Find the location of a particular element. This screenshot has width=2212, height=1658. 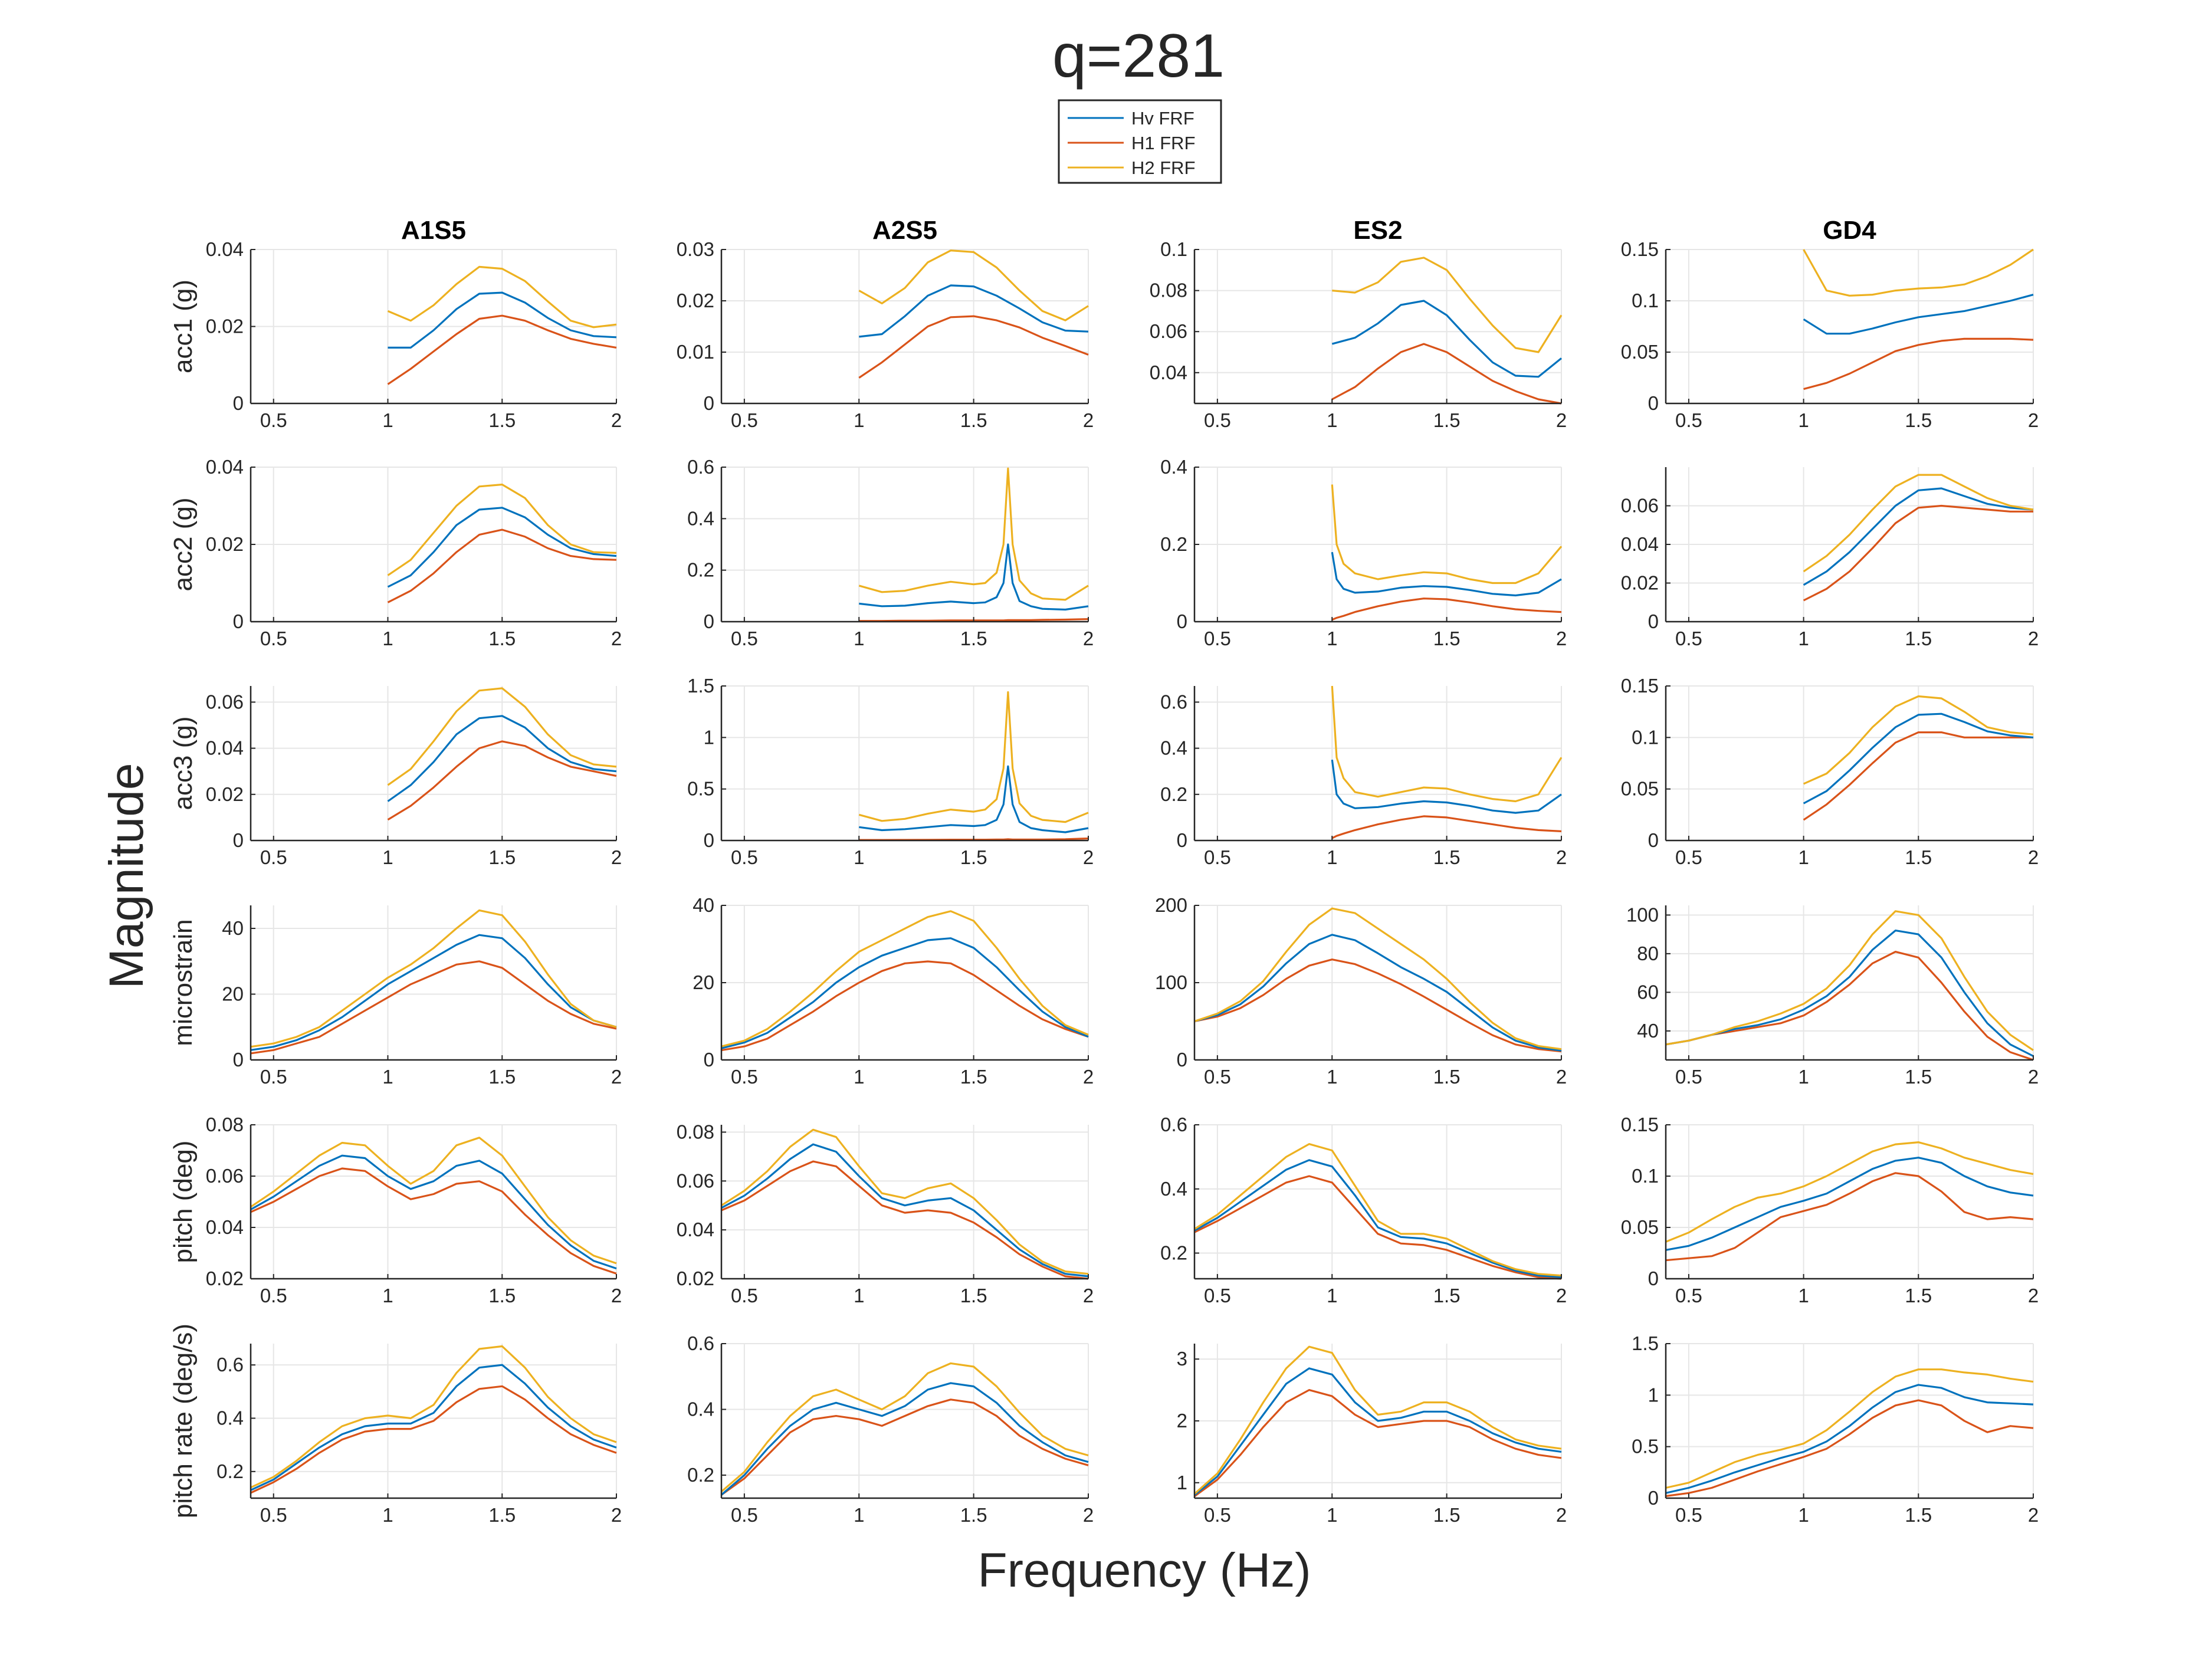

row-label-0: acc1 (g) is located at coordinates (183, 326).